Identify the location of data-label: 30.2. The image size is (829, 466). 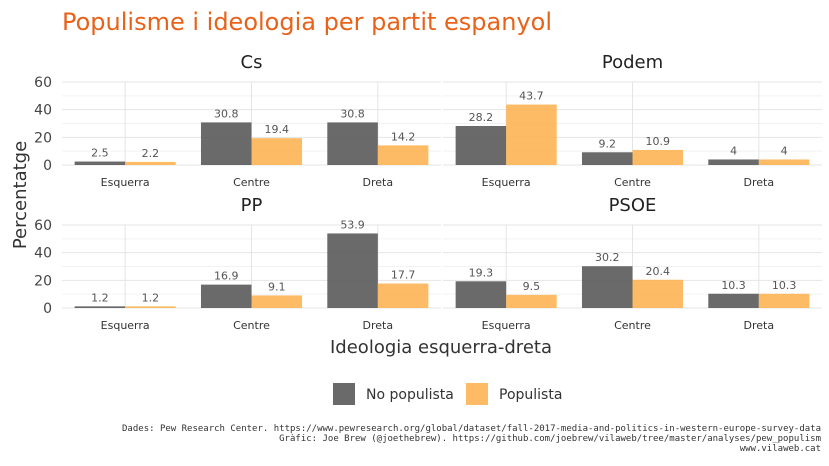
(607, 257).